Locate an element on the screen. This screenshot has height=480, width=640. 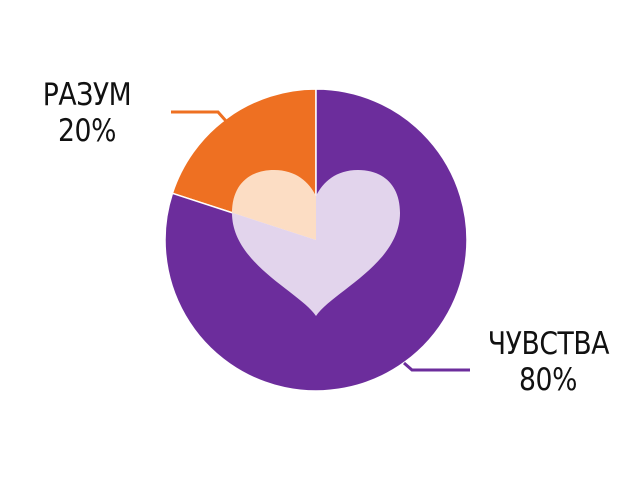
label-chuvstva: ЧУВСТВА 80% is located at coordinates (548, 362).